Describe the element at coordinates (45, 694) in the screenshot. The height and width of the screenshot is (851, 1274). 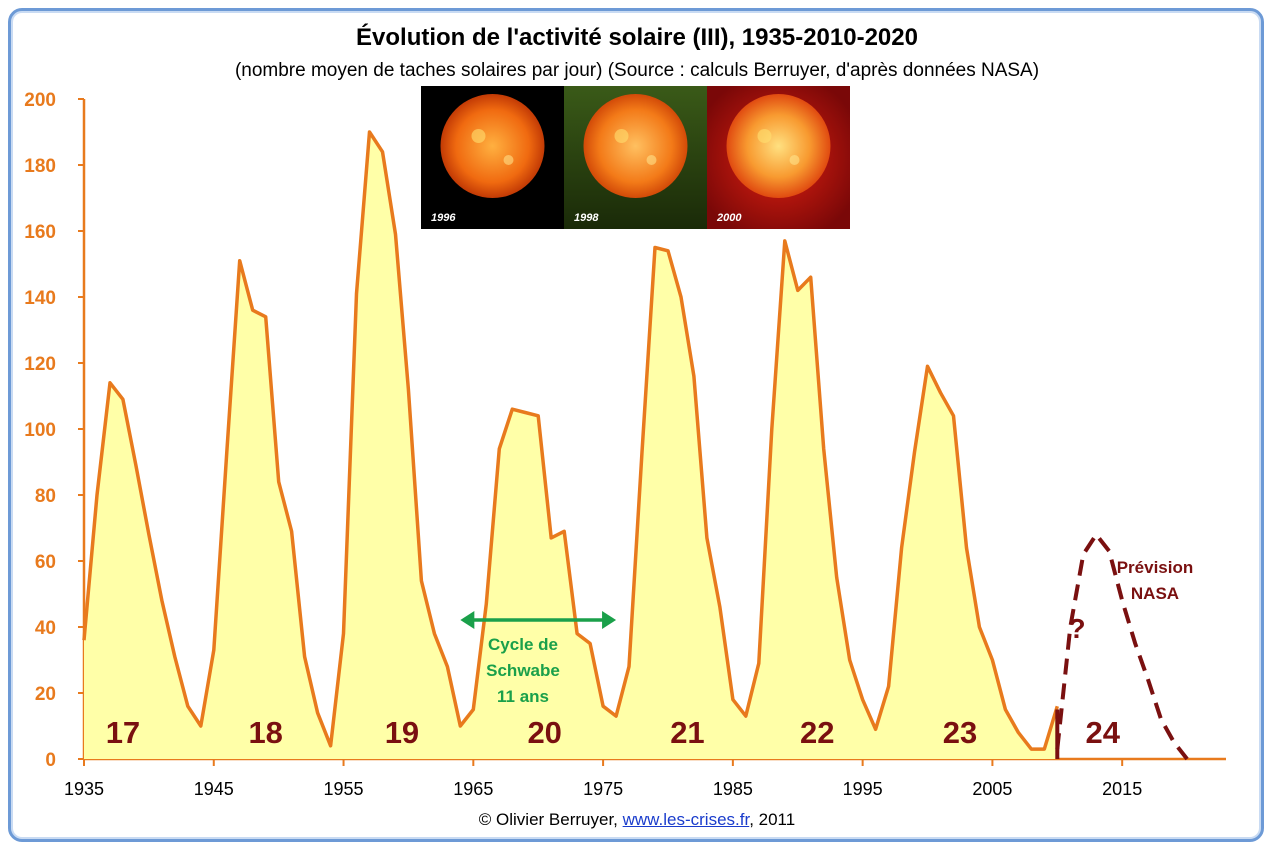
I see `y-tick-label: 20` at that location.